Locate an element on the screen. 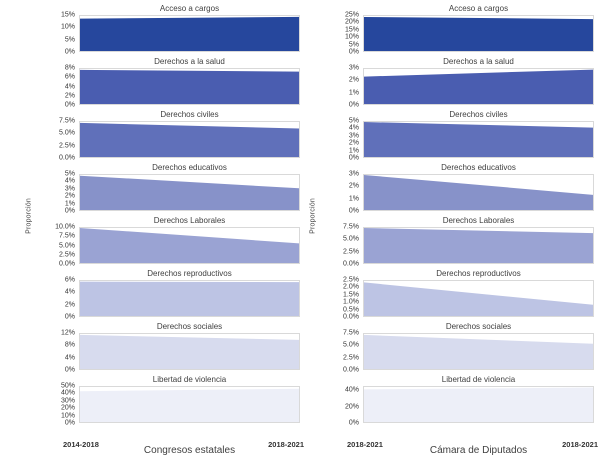  panel-derechos-civiles: Derechos civiles 7.5% 5.0% 2.5% 0.0% is located at coordinates (167, 135).